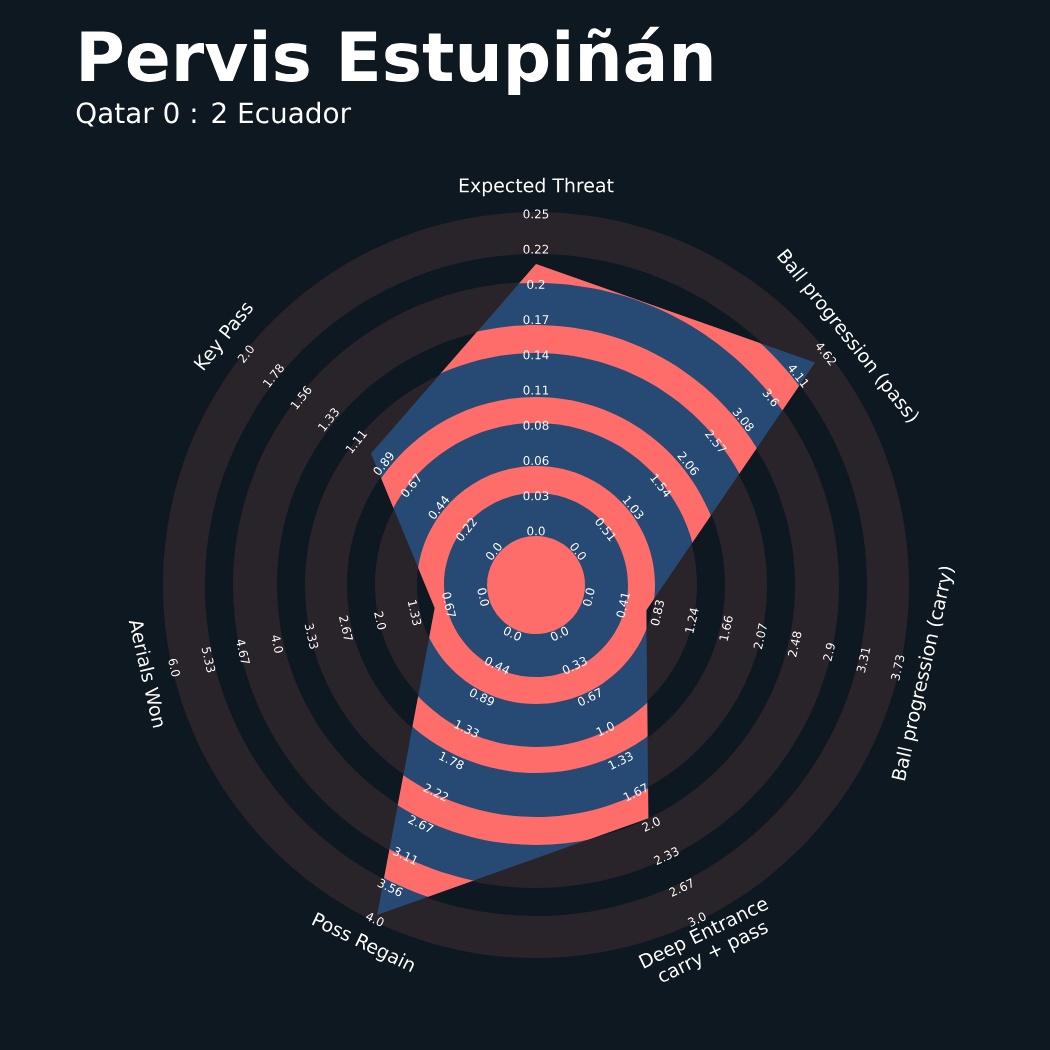  I want to click on text: 3.31, so click(863, 660).